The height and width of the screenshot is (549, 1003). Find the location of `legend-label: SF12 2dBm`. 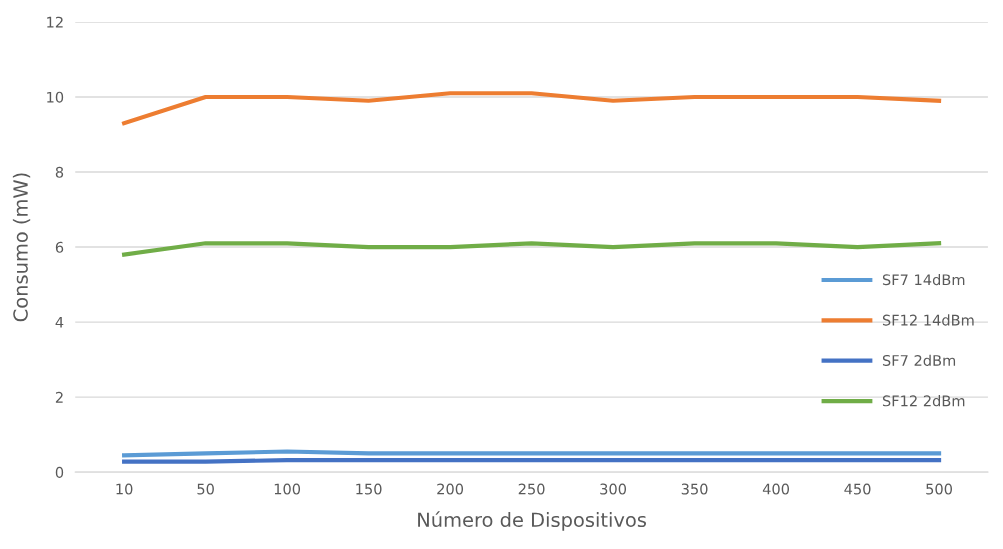

legend-label: SF12 2dBm is located at coordinates (923, 401).